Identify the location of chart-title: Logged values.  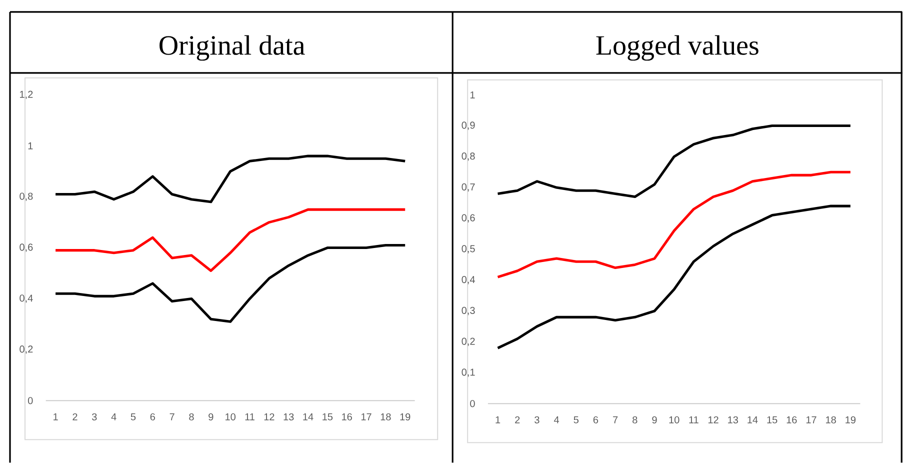
(677, 47).